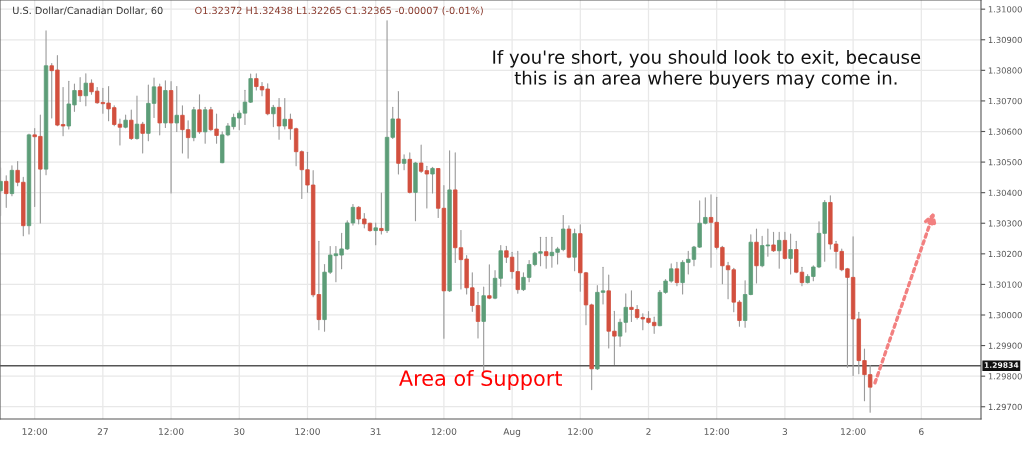  I want to click on x-tick-label: 2, so click(648, 431).